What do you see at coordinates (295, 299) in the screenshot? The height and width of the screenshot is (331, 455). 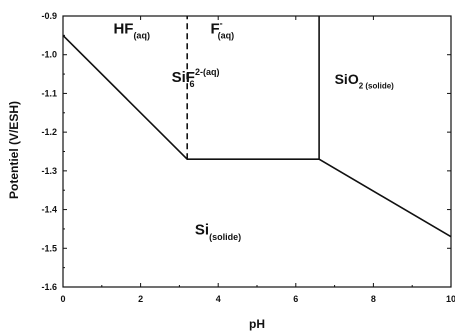 I see `x-tick-label: 6` at bounding box center [295, 299].